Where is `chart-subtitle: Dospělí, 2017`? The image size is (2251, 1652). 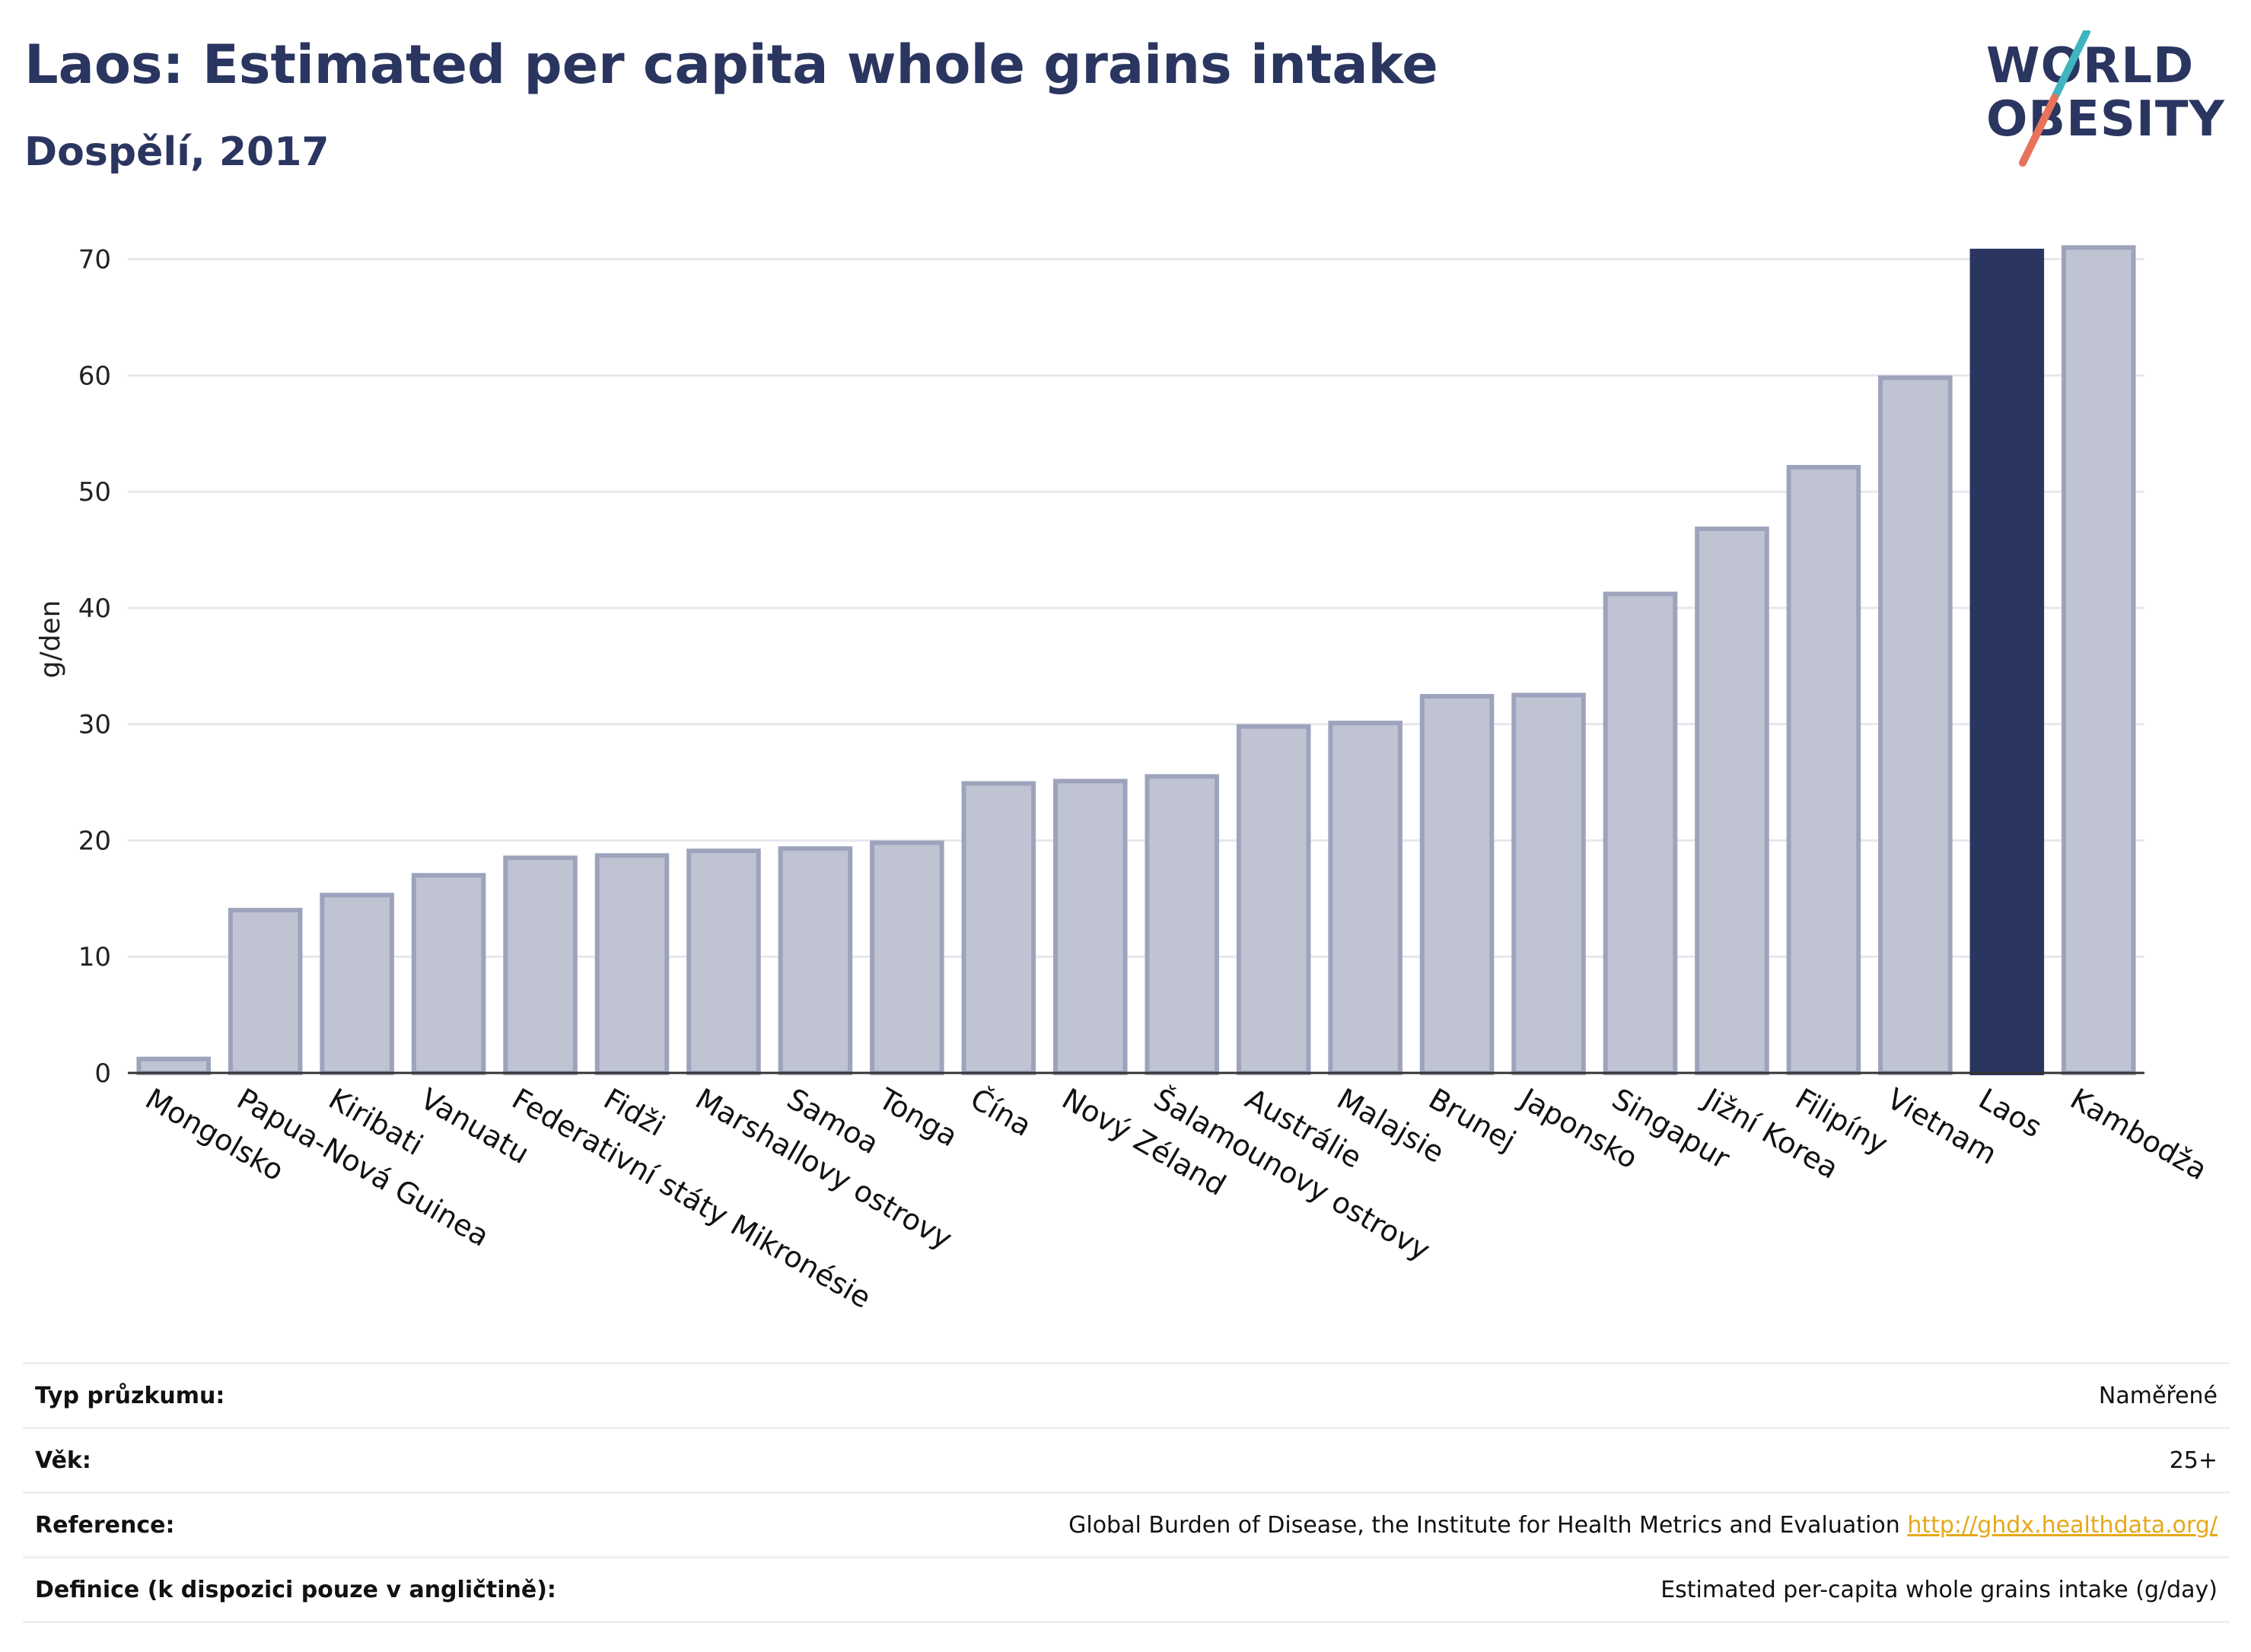 chart-subtitle: Dospělí, 2017 is located at coordinates (177, 152).